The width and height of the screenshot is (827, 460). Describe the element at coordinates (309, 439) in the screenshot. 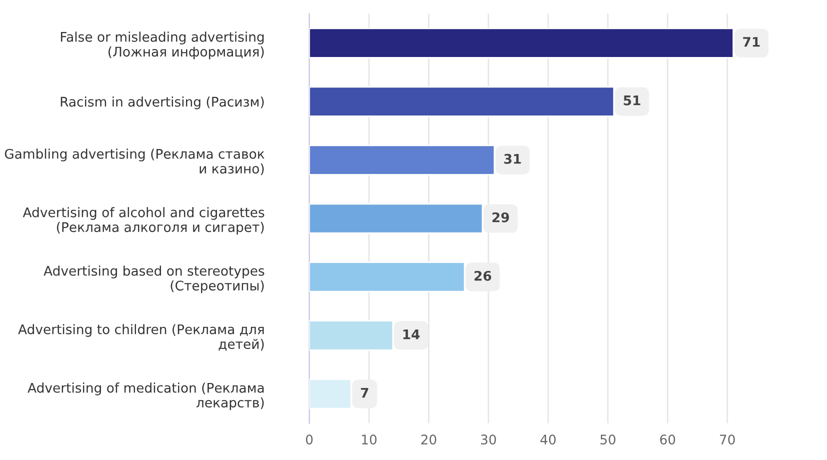

I see `x-tick-label: 0` at that location.